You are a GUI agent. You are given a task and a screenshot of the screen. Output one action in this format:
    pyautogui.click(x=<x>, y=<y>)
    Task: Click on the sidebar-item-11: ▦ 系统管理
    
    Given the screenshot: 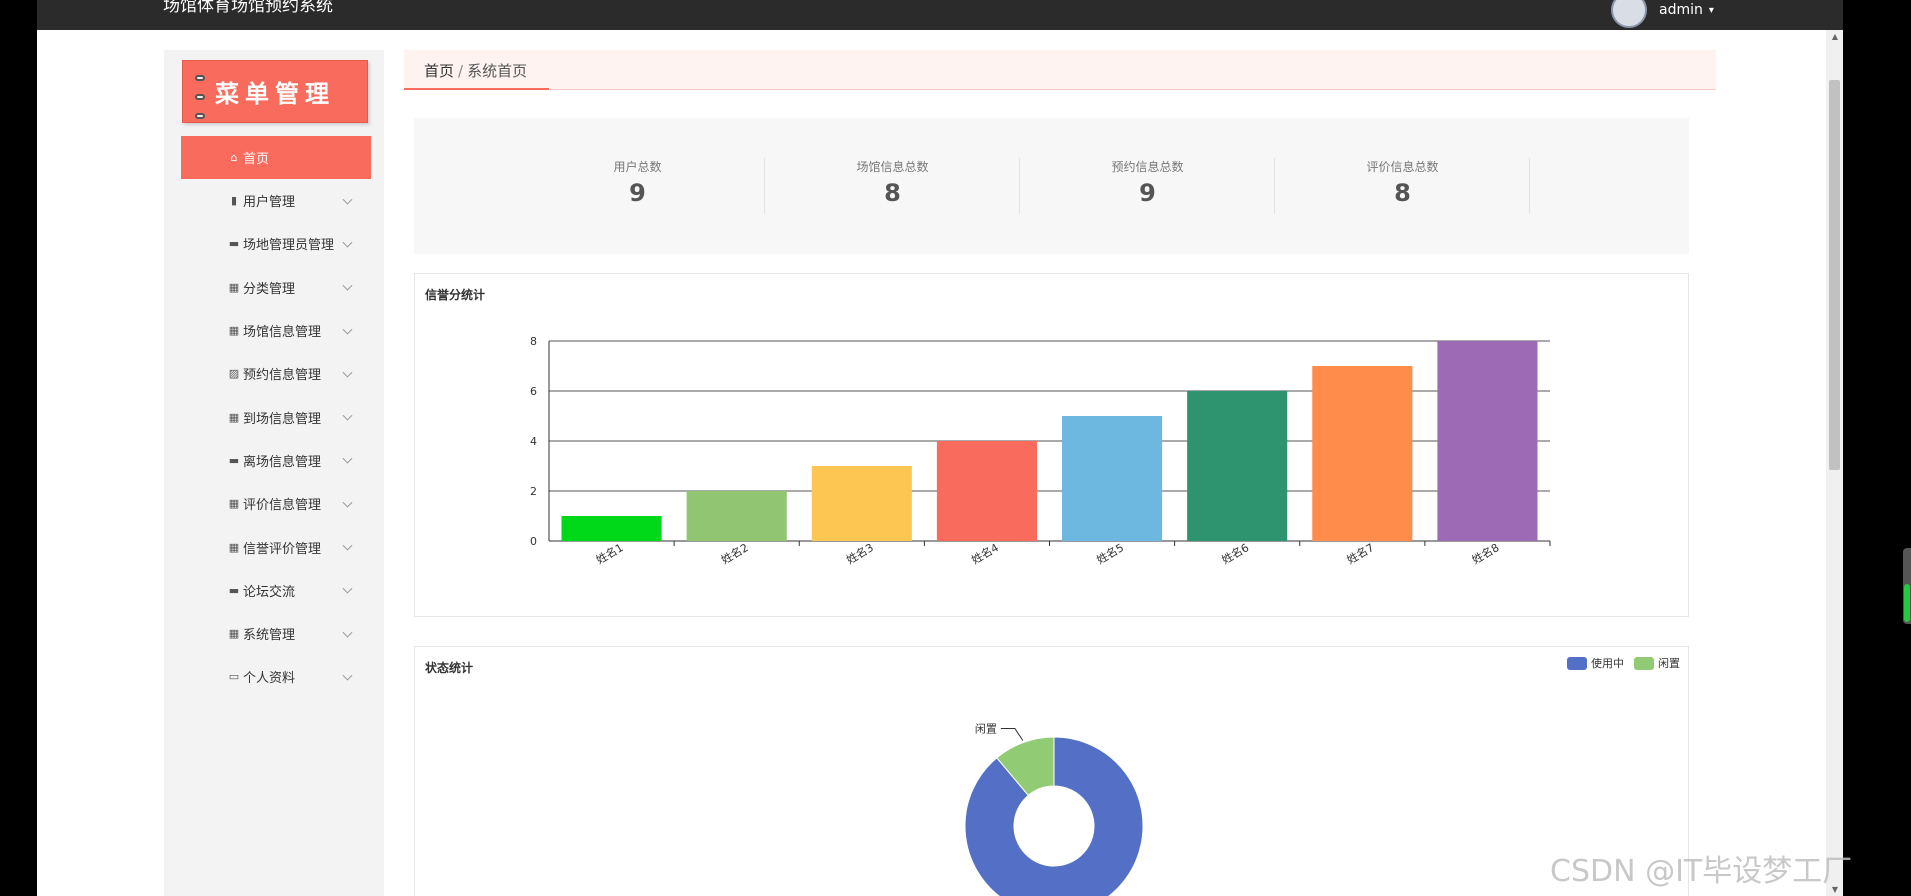 What is the action you would take?
    pyautogui.click(x=276, y=633)
    